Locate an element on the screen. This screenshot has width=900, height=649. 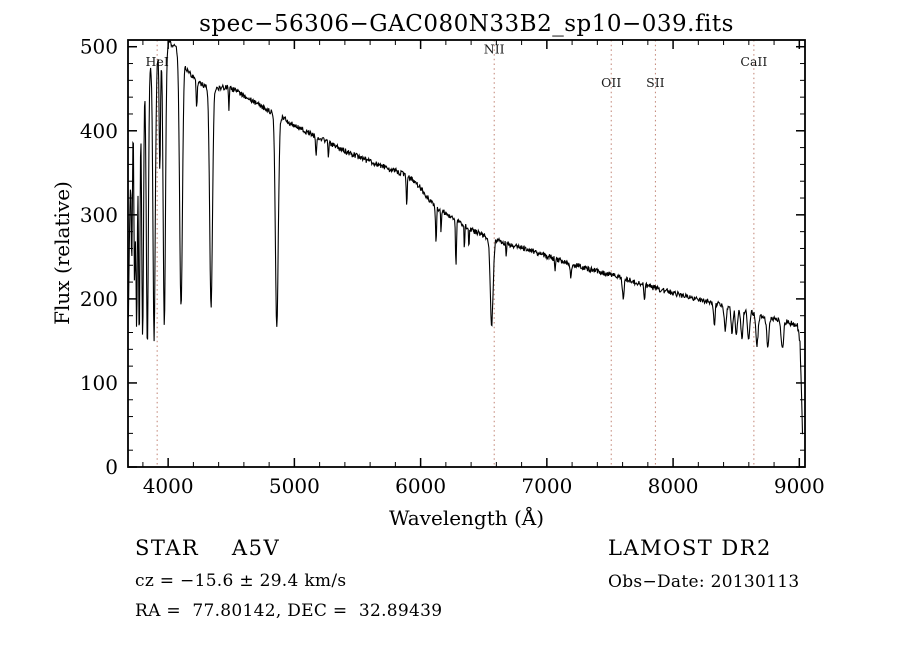
coordinates-label: RA = 77.80142, DEC = 32.89439 is located at coordinates (289, 611).